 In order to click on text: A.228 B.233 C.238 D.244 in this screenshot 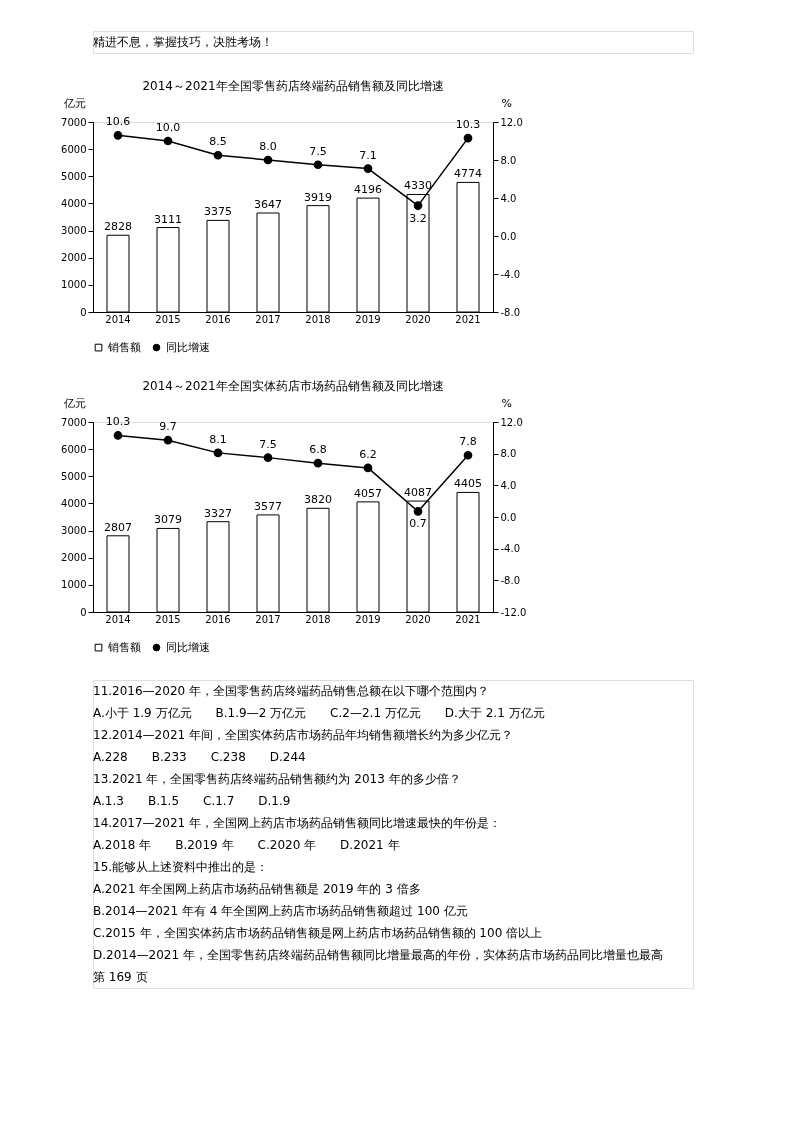, I will do `click(199, 757)`.